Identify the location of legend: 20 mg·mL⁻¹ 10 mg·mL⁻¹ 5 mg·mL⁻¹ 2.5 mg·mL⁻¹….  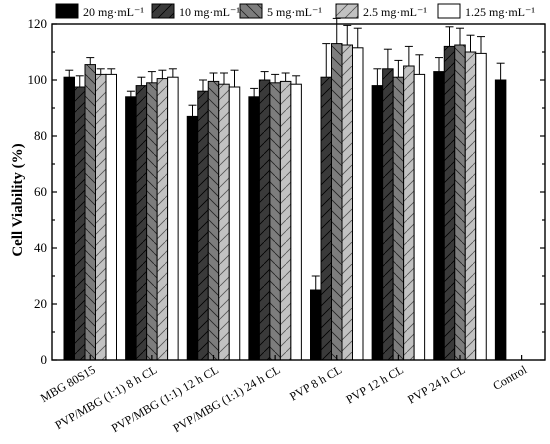
(295, 11).